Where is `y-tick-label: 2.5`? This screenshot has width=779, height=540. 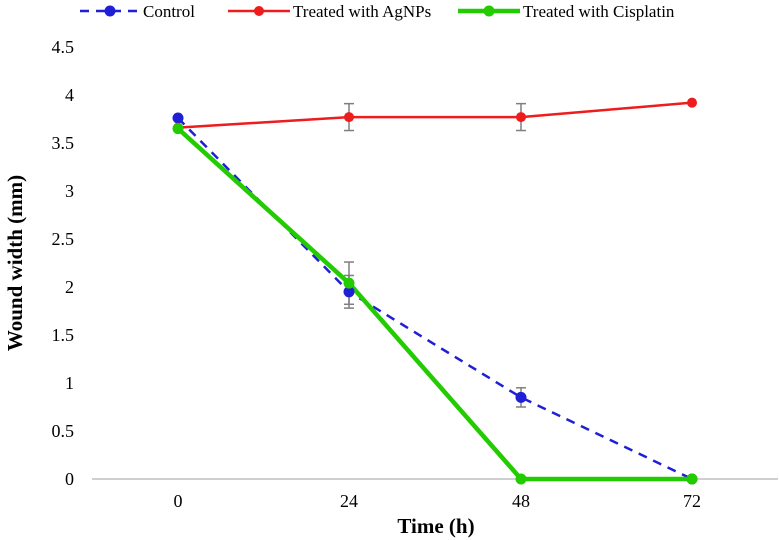
y-tick-label: 2.5 is located at coordinates (63, 239).